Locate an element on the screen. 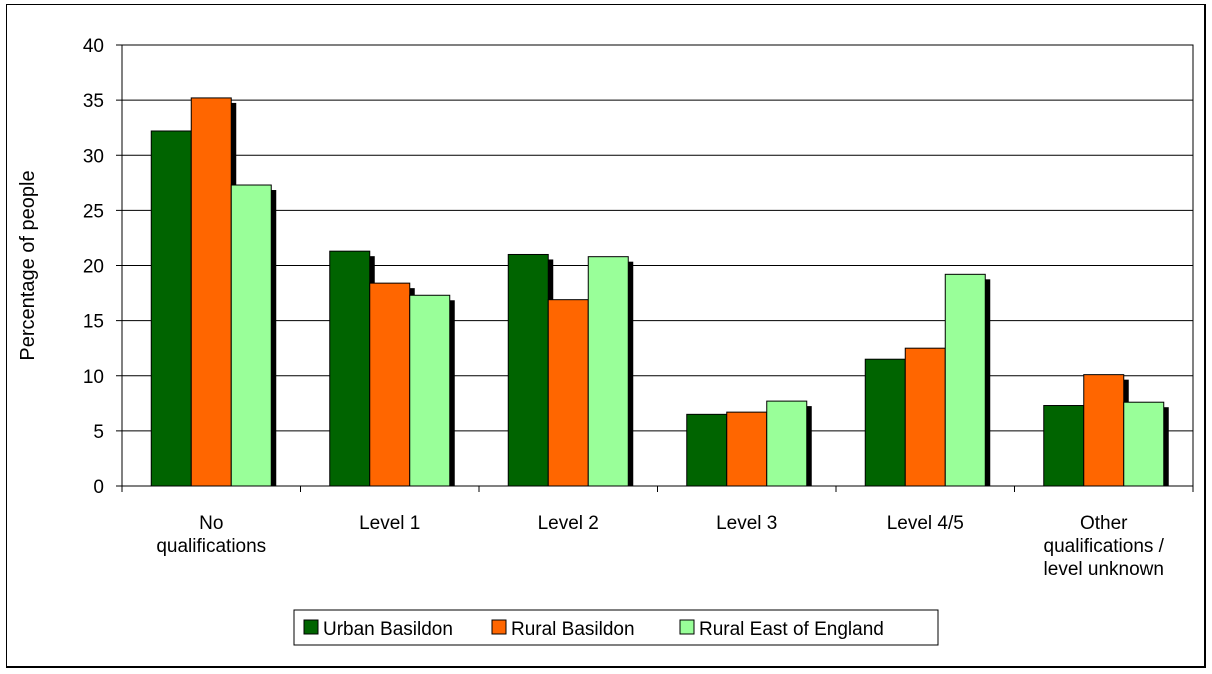 The image size is (1212, 674). y-tick-label: 20 is located at coordinates (93, 267).